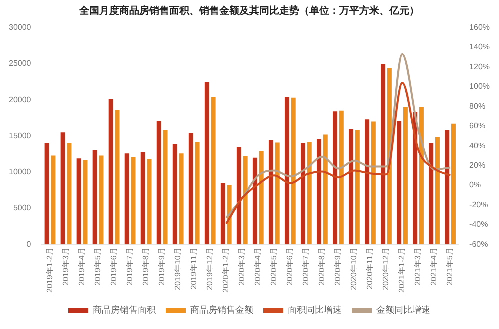 The image size is (499, 329). I want to click on y-tick-label: 15000, so click(20, 135).